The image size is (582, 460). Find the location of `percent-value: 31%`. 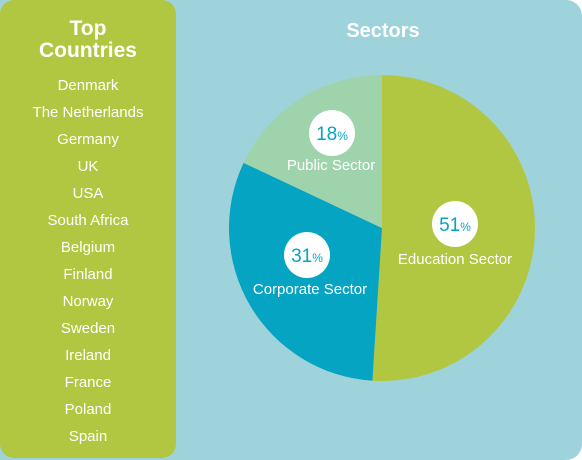

percent-value: 31% is located at coordinates (307, 256).